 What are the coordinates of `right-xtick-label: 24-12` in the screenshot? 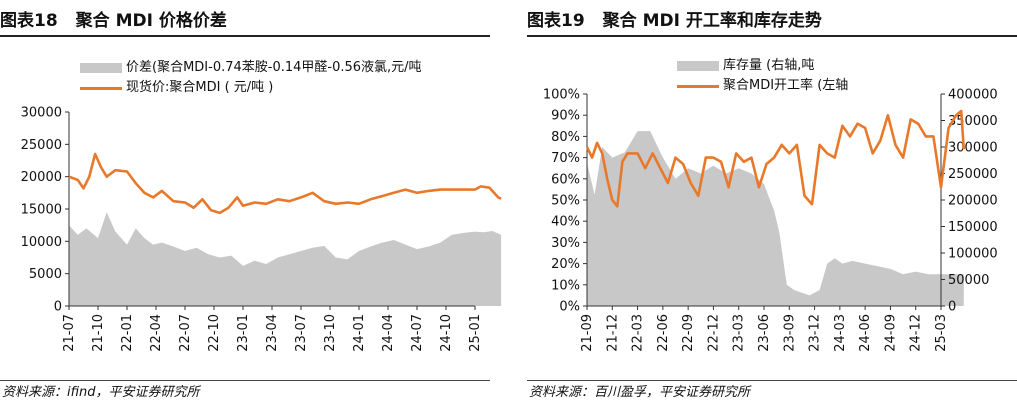 It's located at (916, 333).